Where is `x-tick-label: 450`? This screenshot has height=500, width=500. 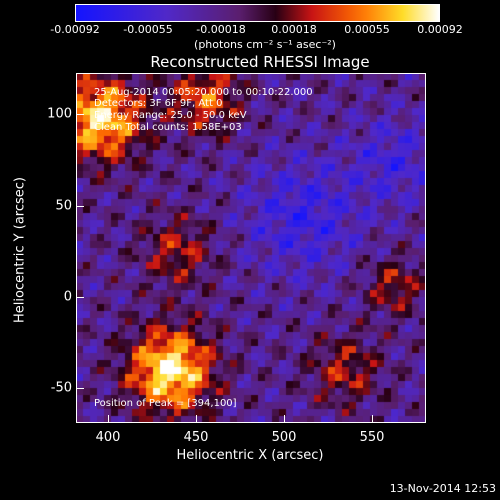
x-tick-label: 450 is located at coordinates (196, 437).